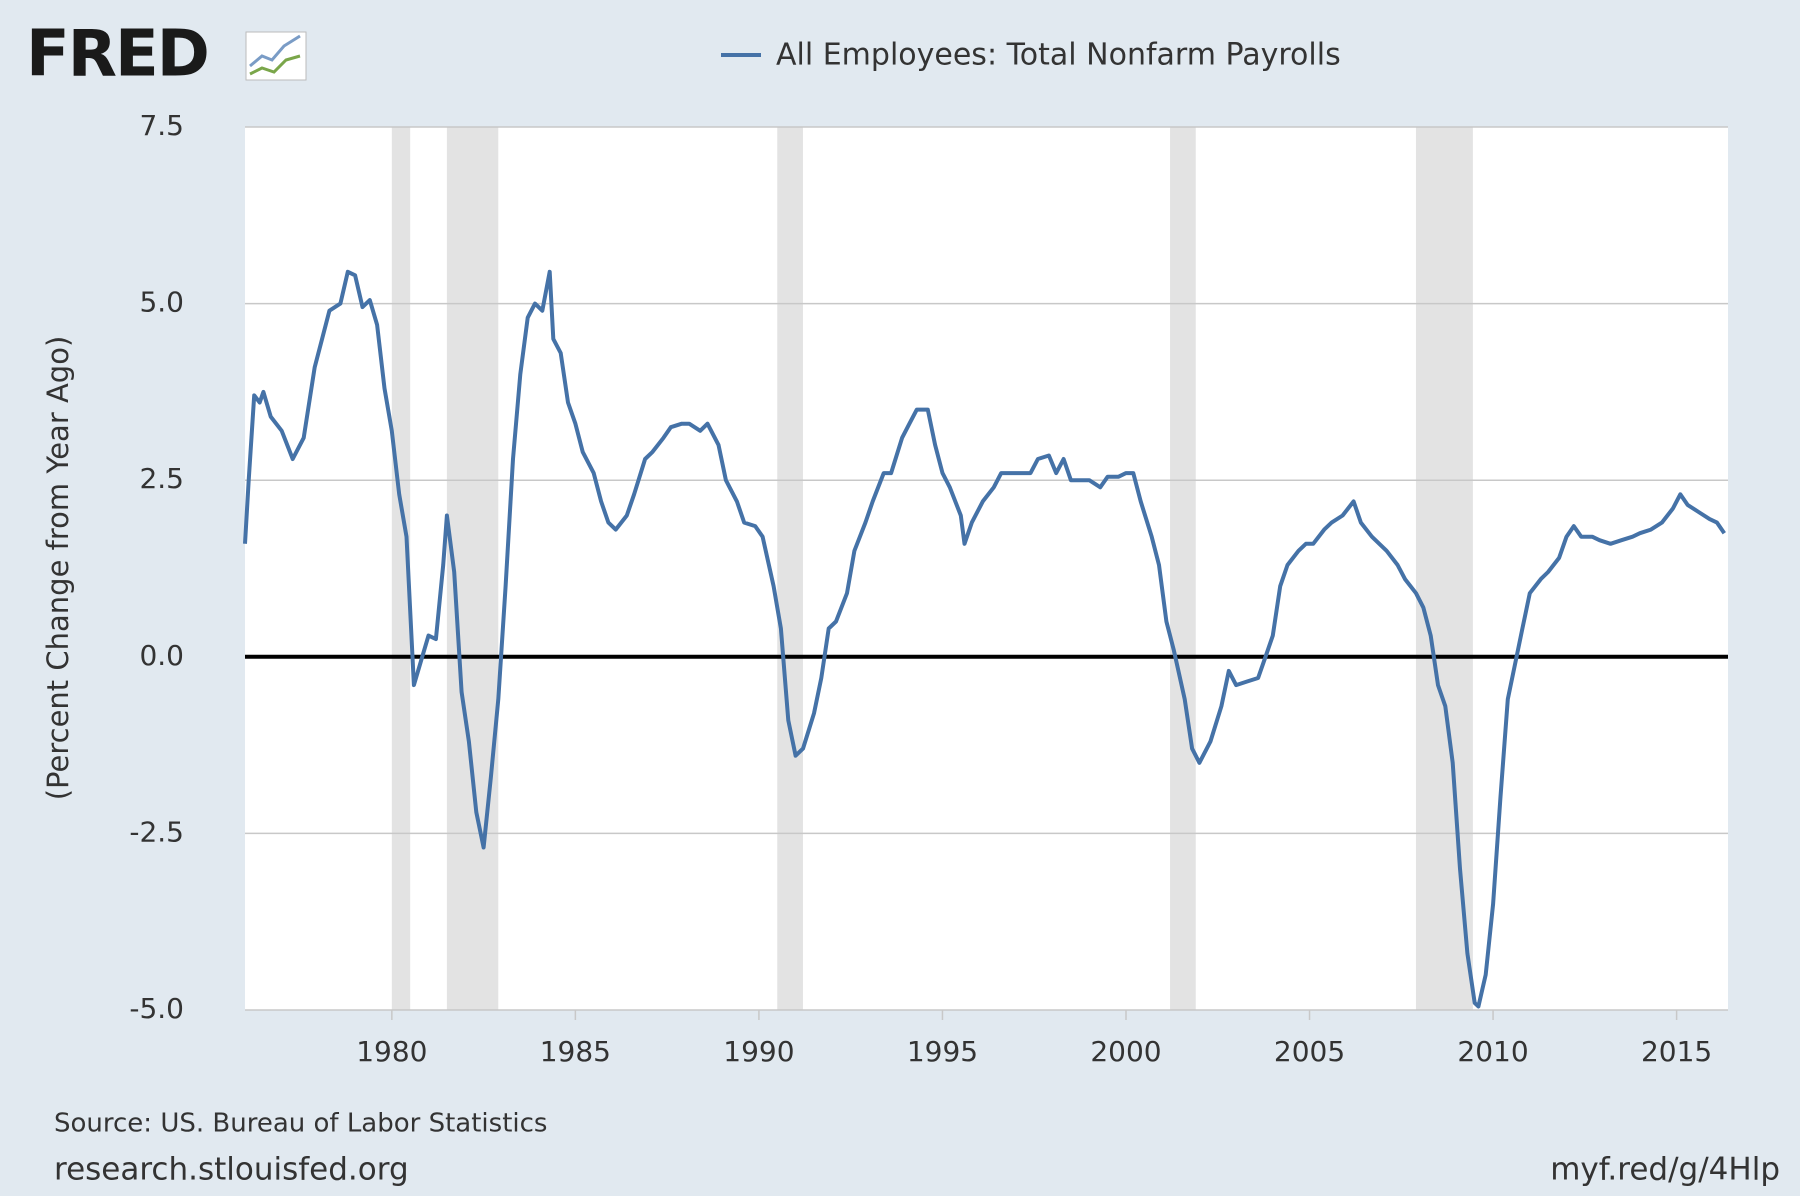  Describe the element at coordinates (1309, 1051) in the screenshot. I see `x-tick-label: 2005` at that location.